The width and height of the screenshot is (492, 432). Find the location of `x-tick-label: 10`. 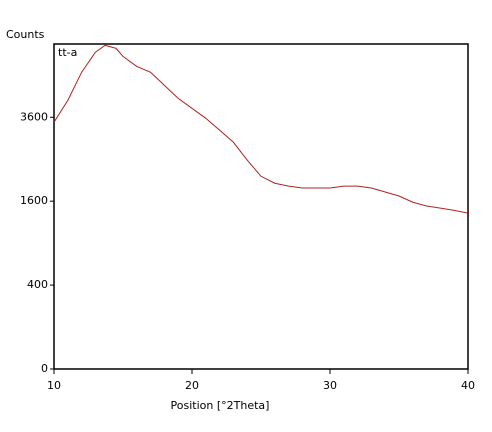

x-tick-label: 10 is located at coordinates (54, 385).